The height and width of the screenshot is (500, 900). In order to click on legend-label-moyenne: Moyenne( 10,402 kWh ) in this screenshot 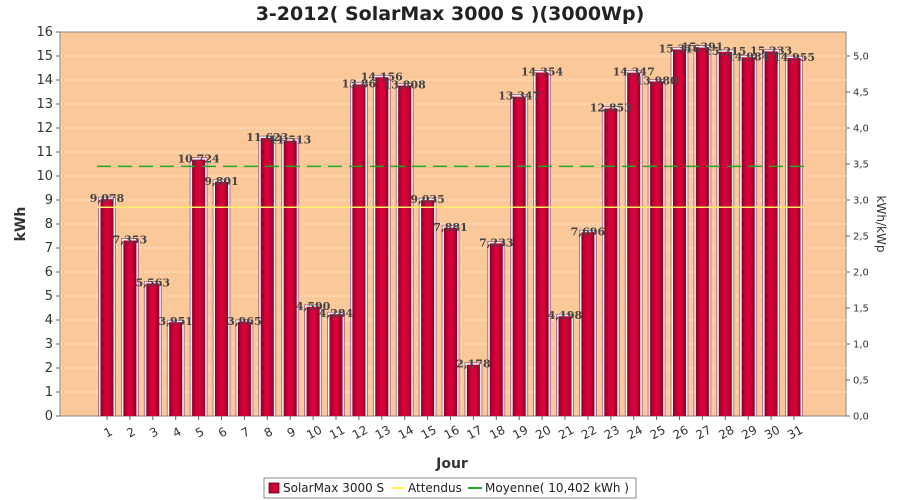, I will do `click(557, 488)`.